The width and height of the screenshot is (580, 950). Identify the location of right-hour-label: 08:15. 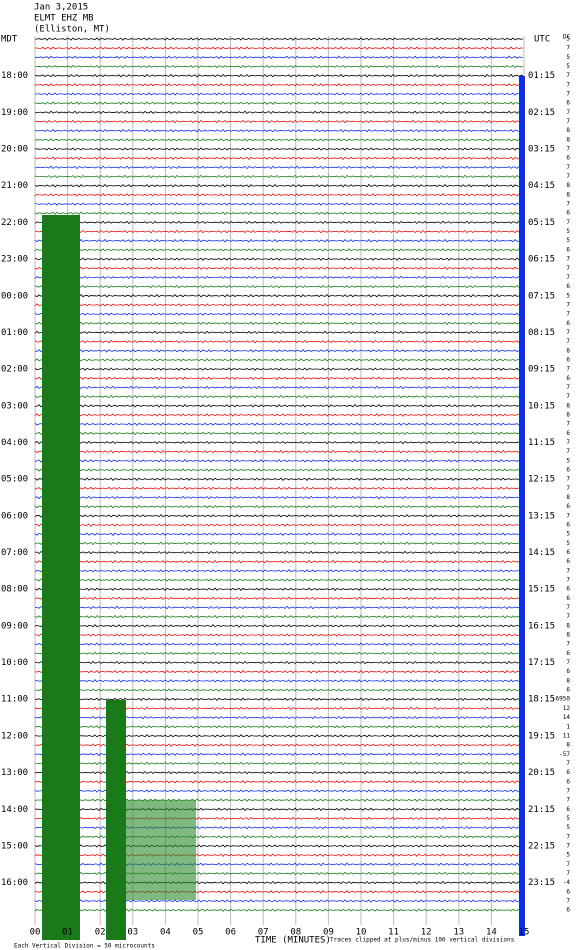
(541, 333).